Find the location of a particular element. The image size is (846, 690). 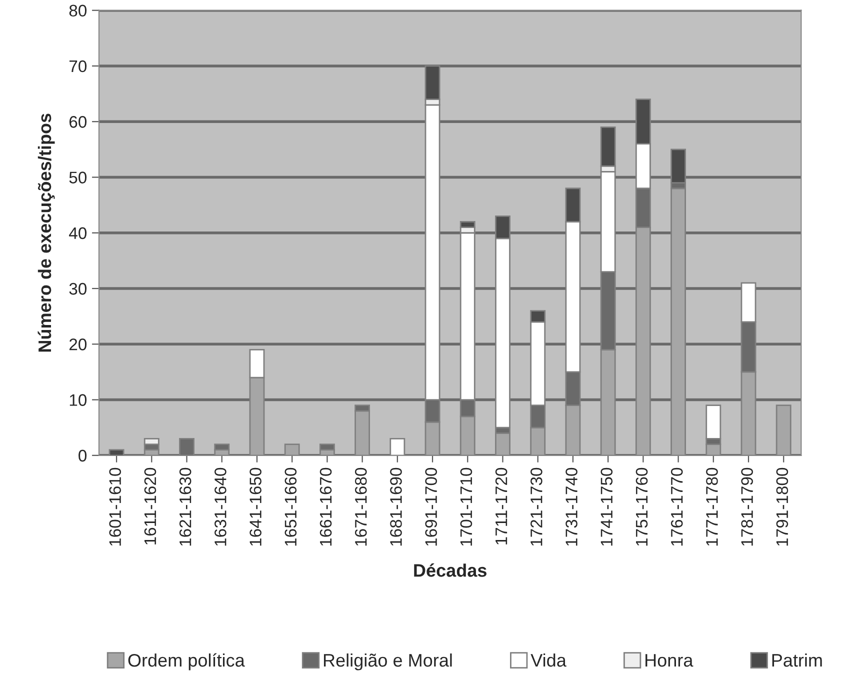

legend-label: Religião e Moral is located at coordinates (388, 661).